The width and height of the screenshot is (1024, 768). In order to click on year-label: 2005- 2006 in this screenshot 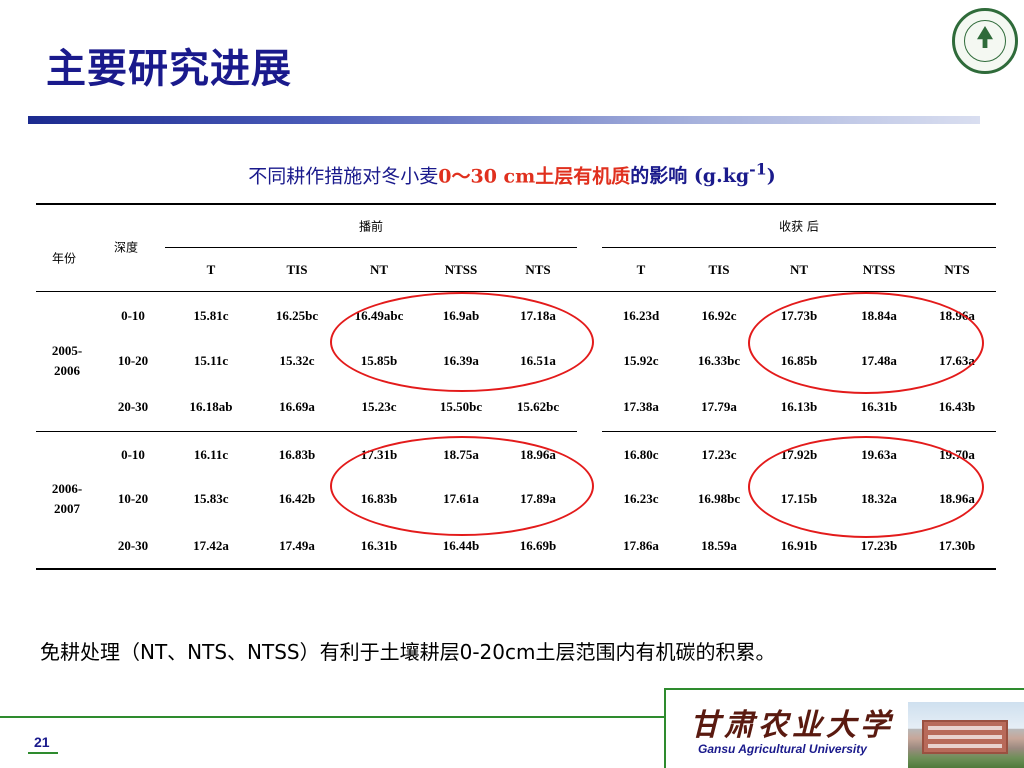, I will do `click(67, 360)`.